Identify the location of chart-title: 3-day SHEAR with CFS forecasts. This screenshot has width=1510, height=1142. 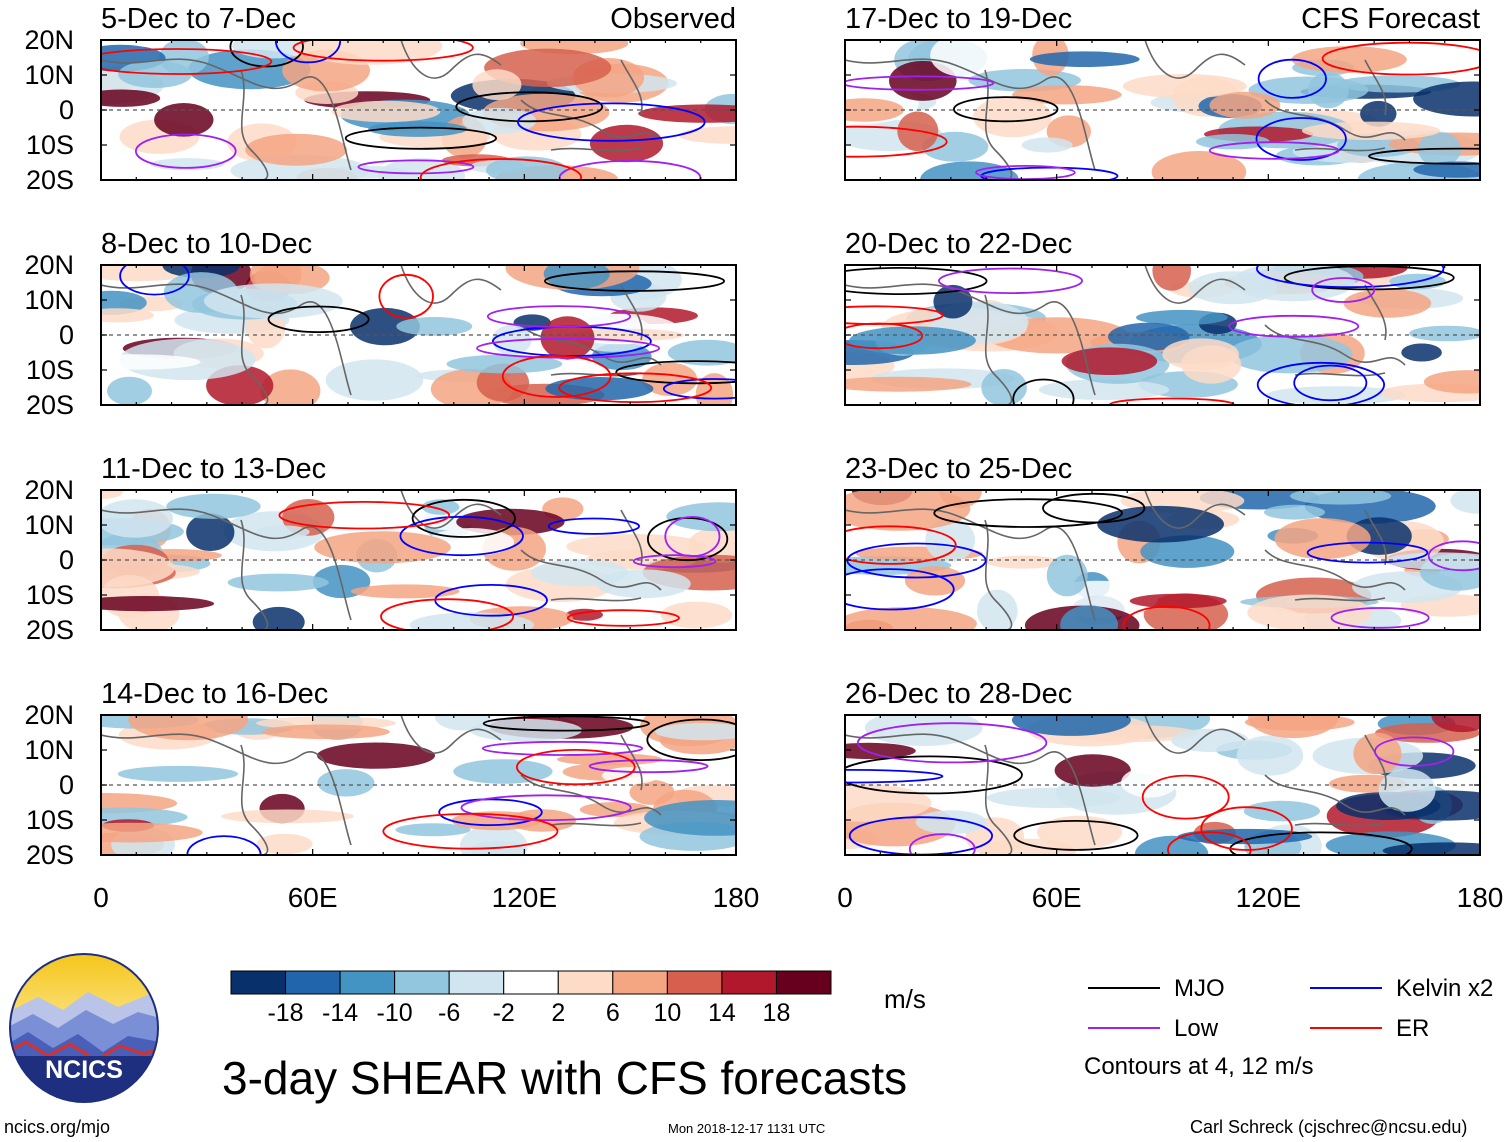
(565, 1078).